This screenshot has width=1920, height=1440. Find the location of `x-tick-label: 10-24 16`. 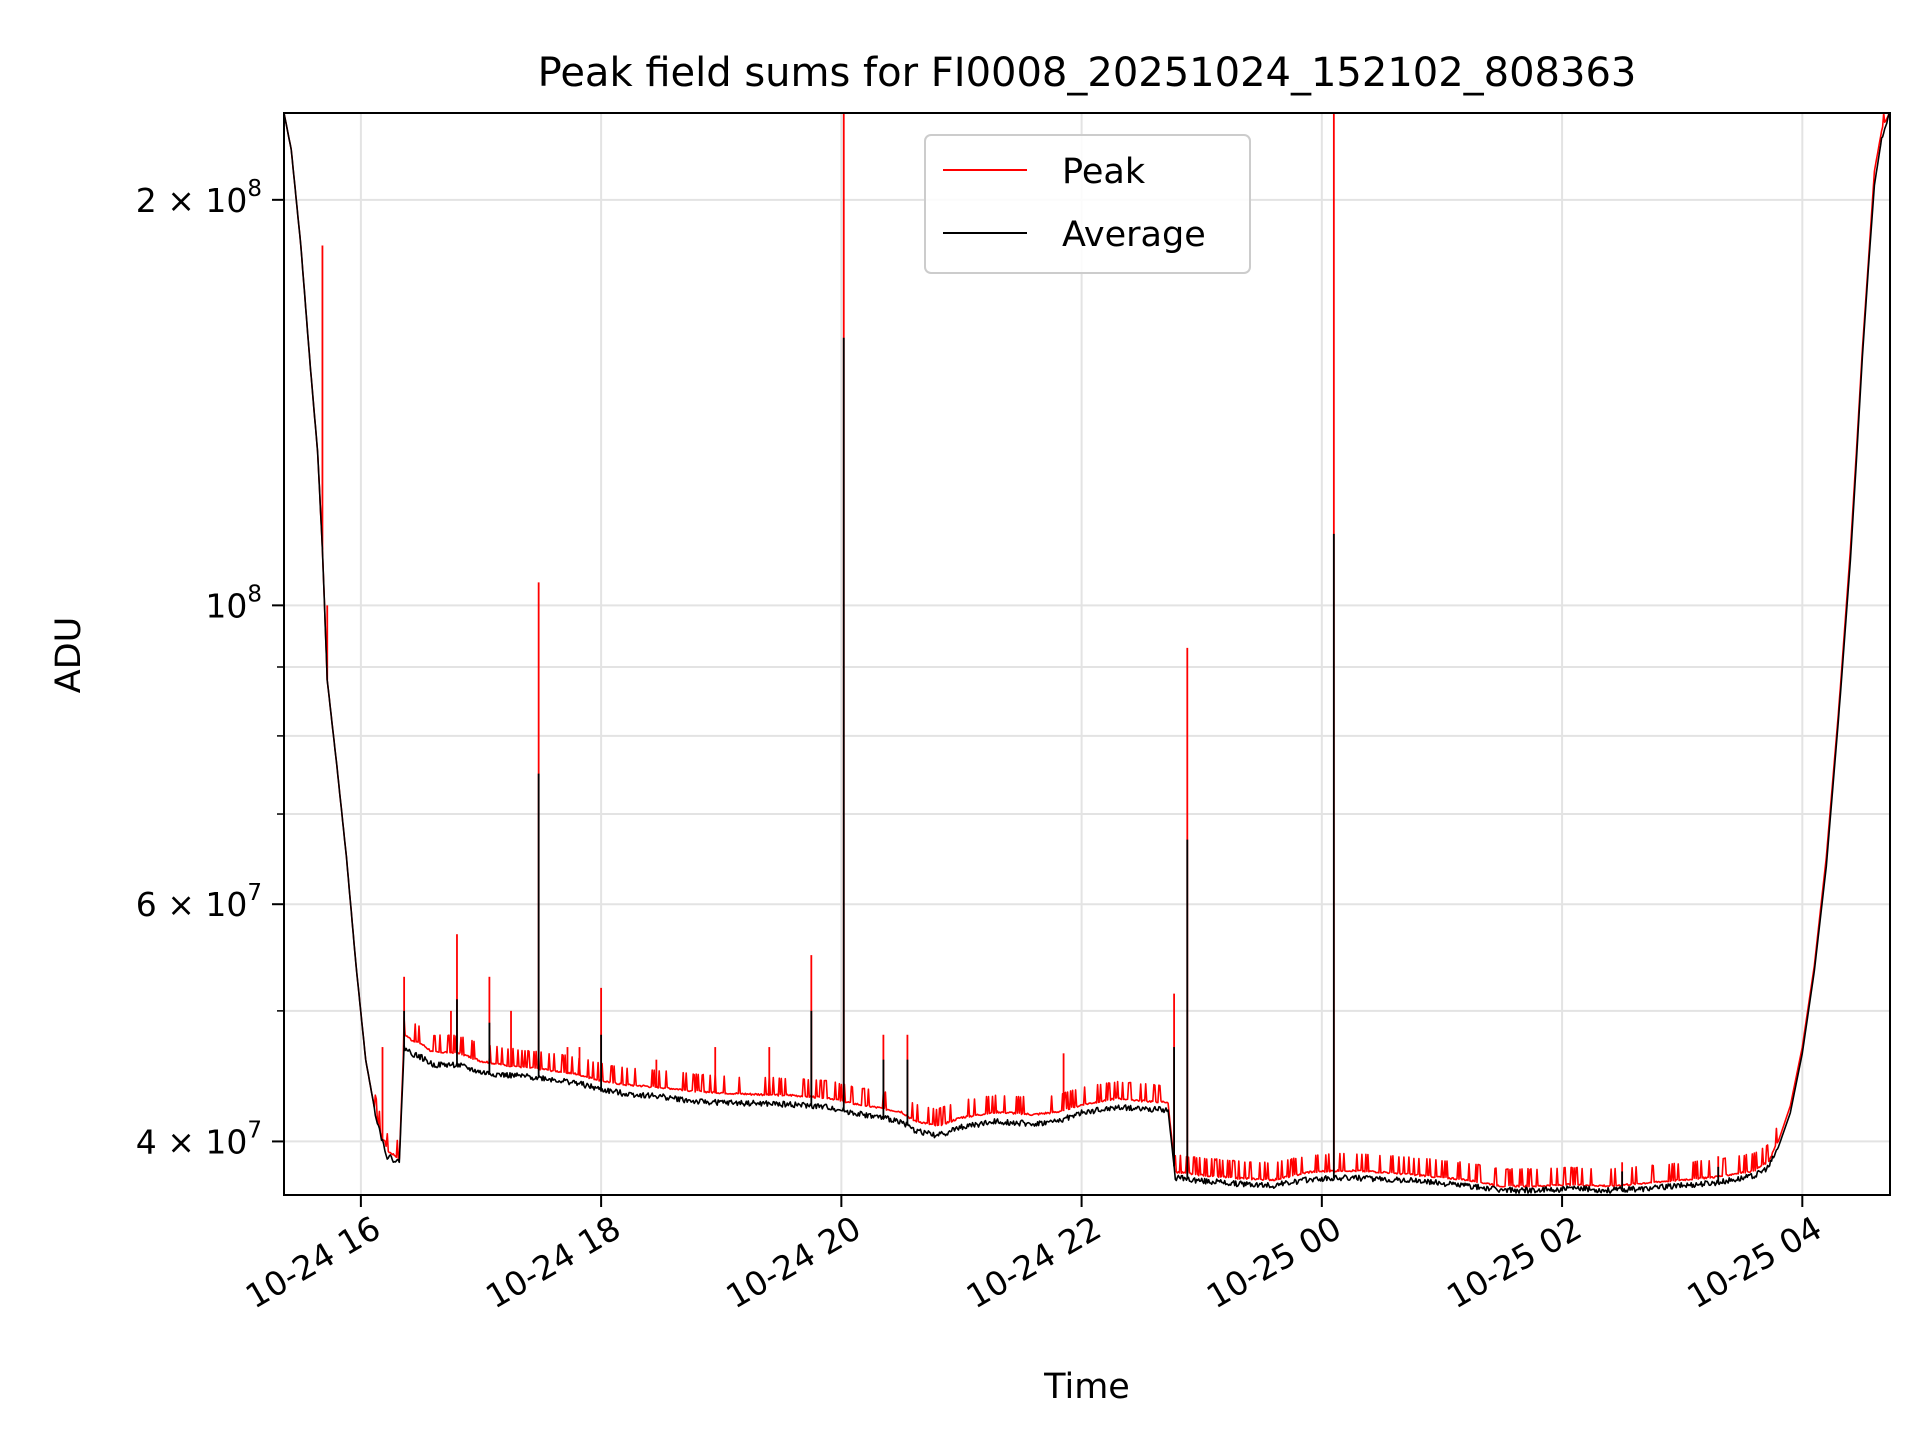

x-tick-label: 10-24 16 is located at coordinates (313, 1262).